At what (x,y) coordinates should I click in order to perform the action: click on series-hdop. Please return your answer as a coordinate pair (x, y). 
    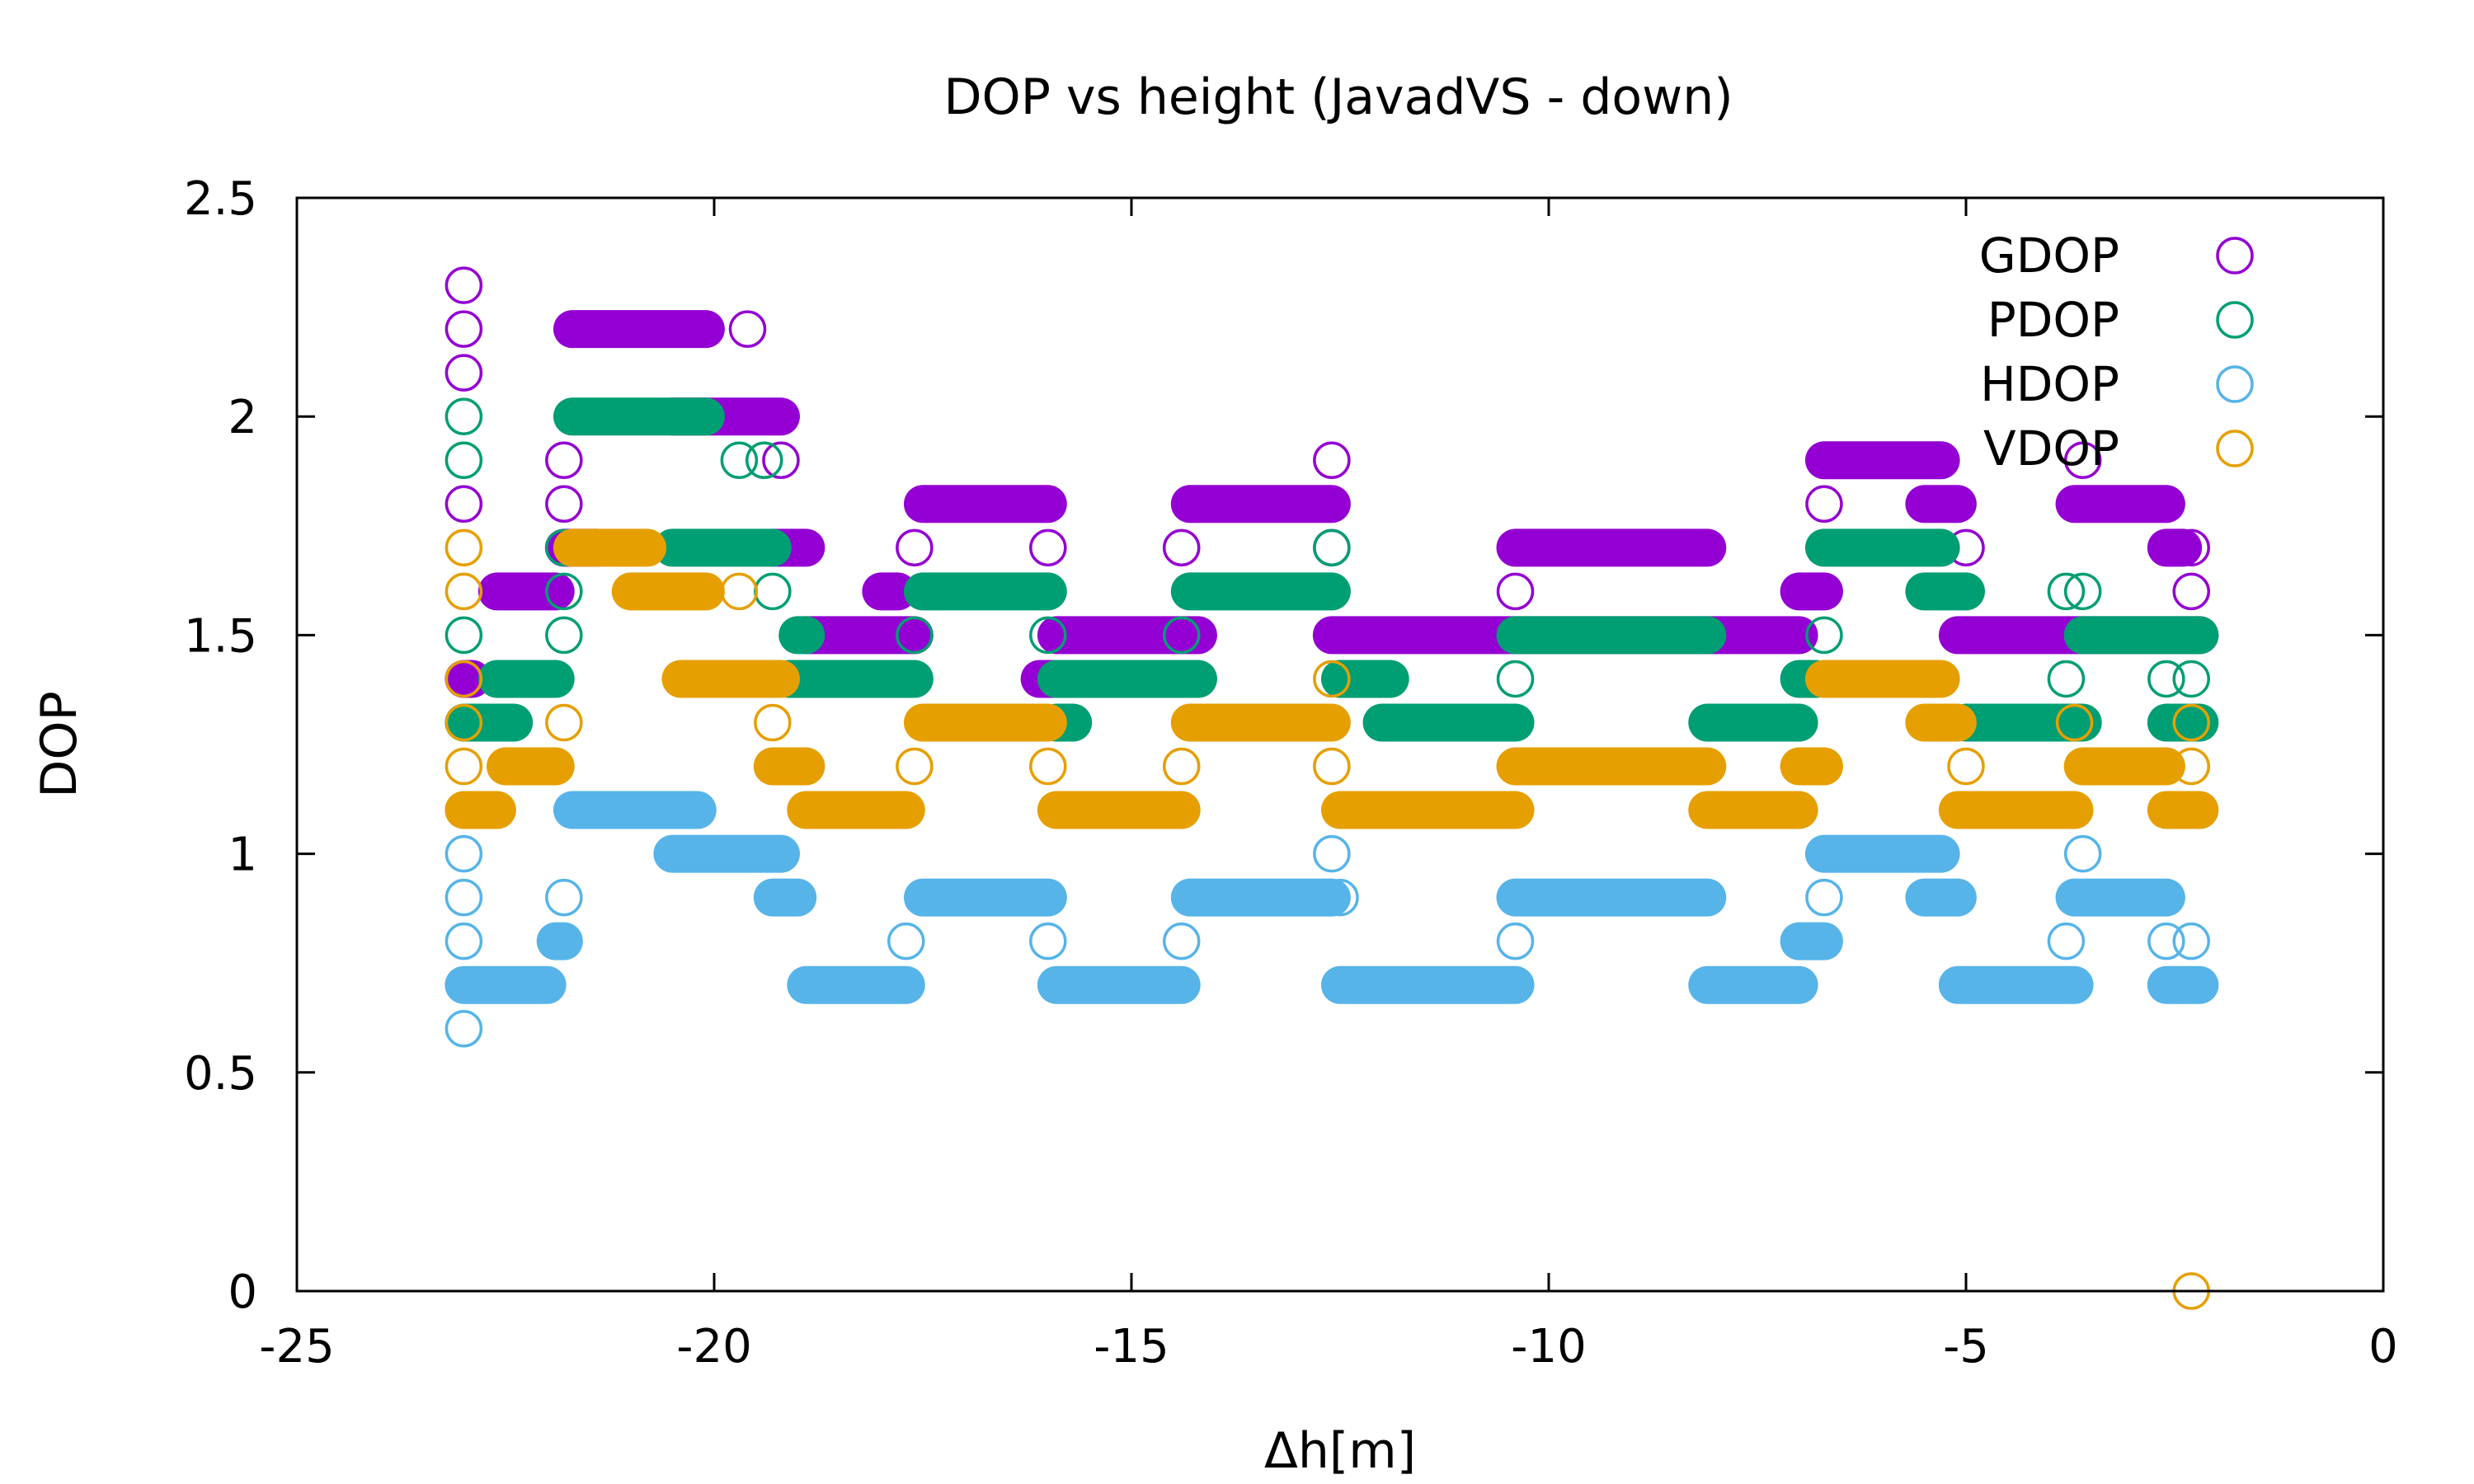
    Looking at the image, I should click on (1331, 919).